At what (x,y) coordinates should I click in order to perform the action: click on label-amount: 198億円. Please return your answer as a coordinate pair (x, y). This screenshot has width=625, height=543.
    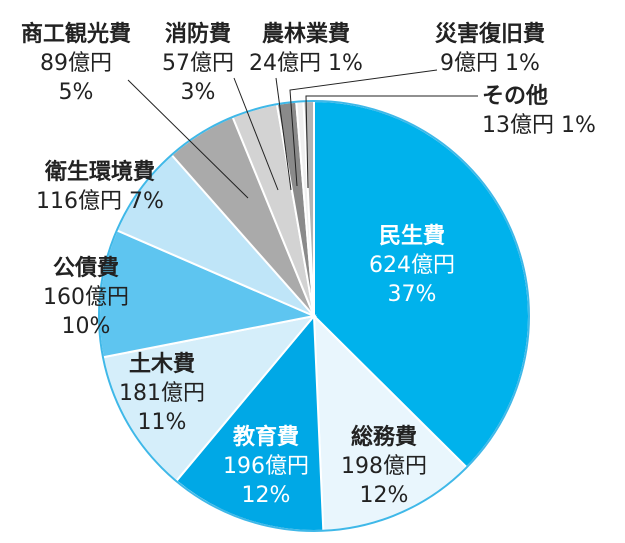
    Looking at the image, I should click on (384, 466).